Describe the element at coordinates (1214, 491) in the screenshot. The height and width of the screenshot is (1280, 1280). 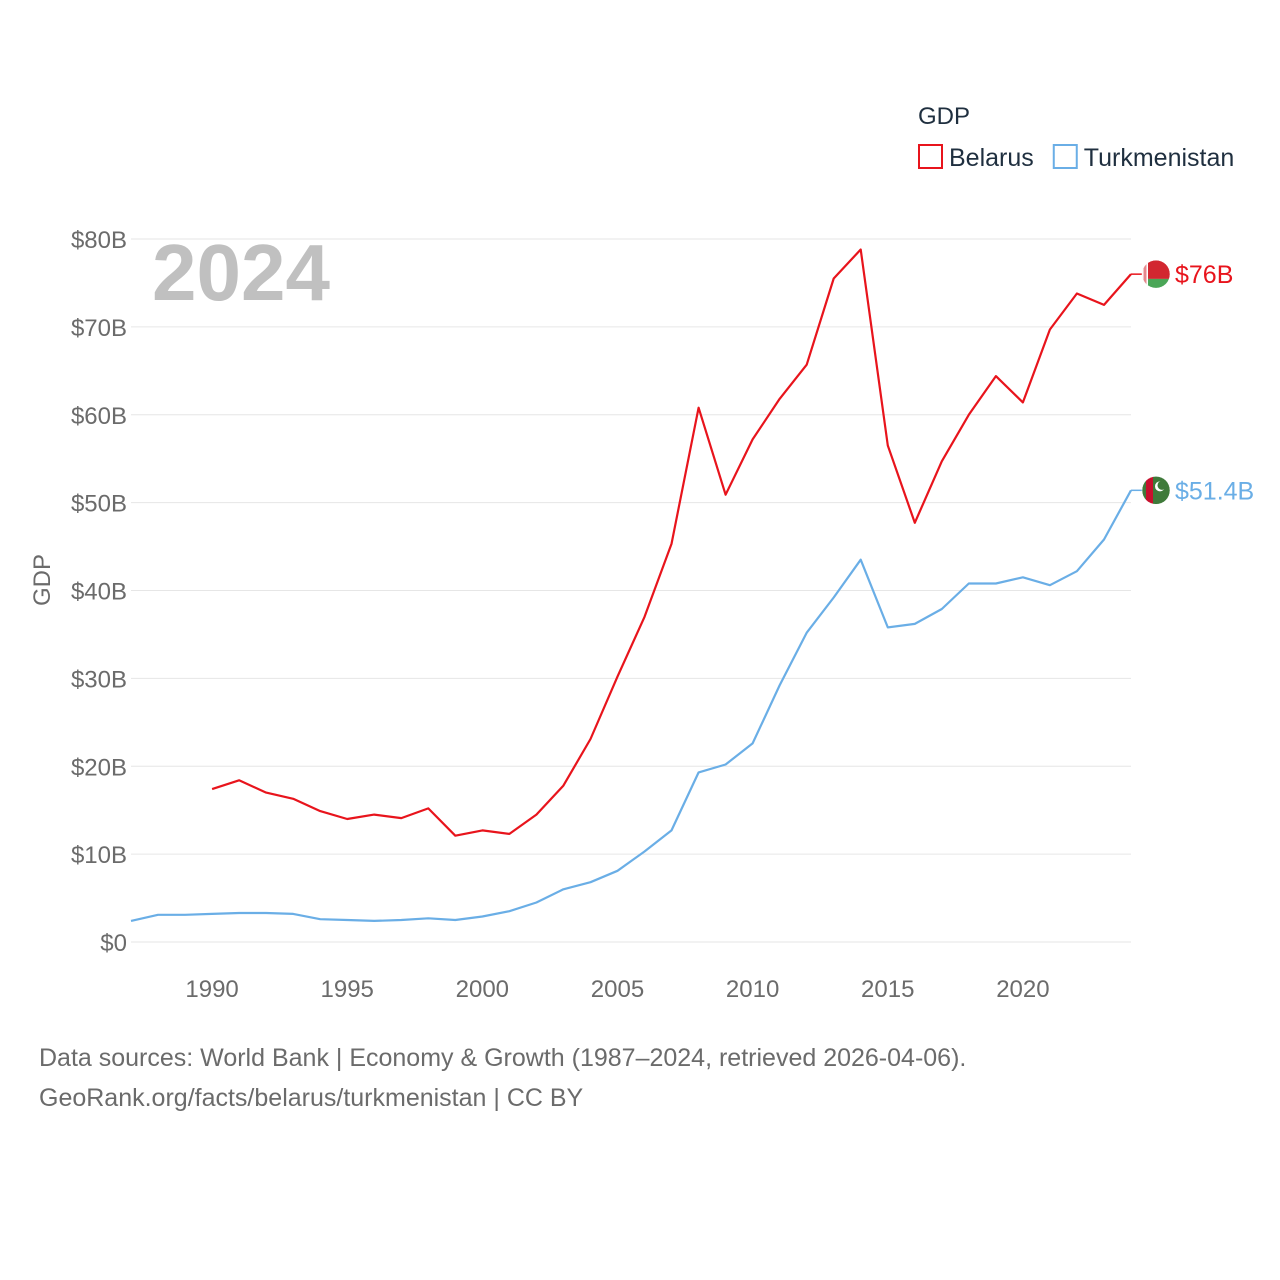
I see `end-value-label-turkmenistan: $51.4B` at that location.